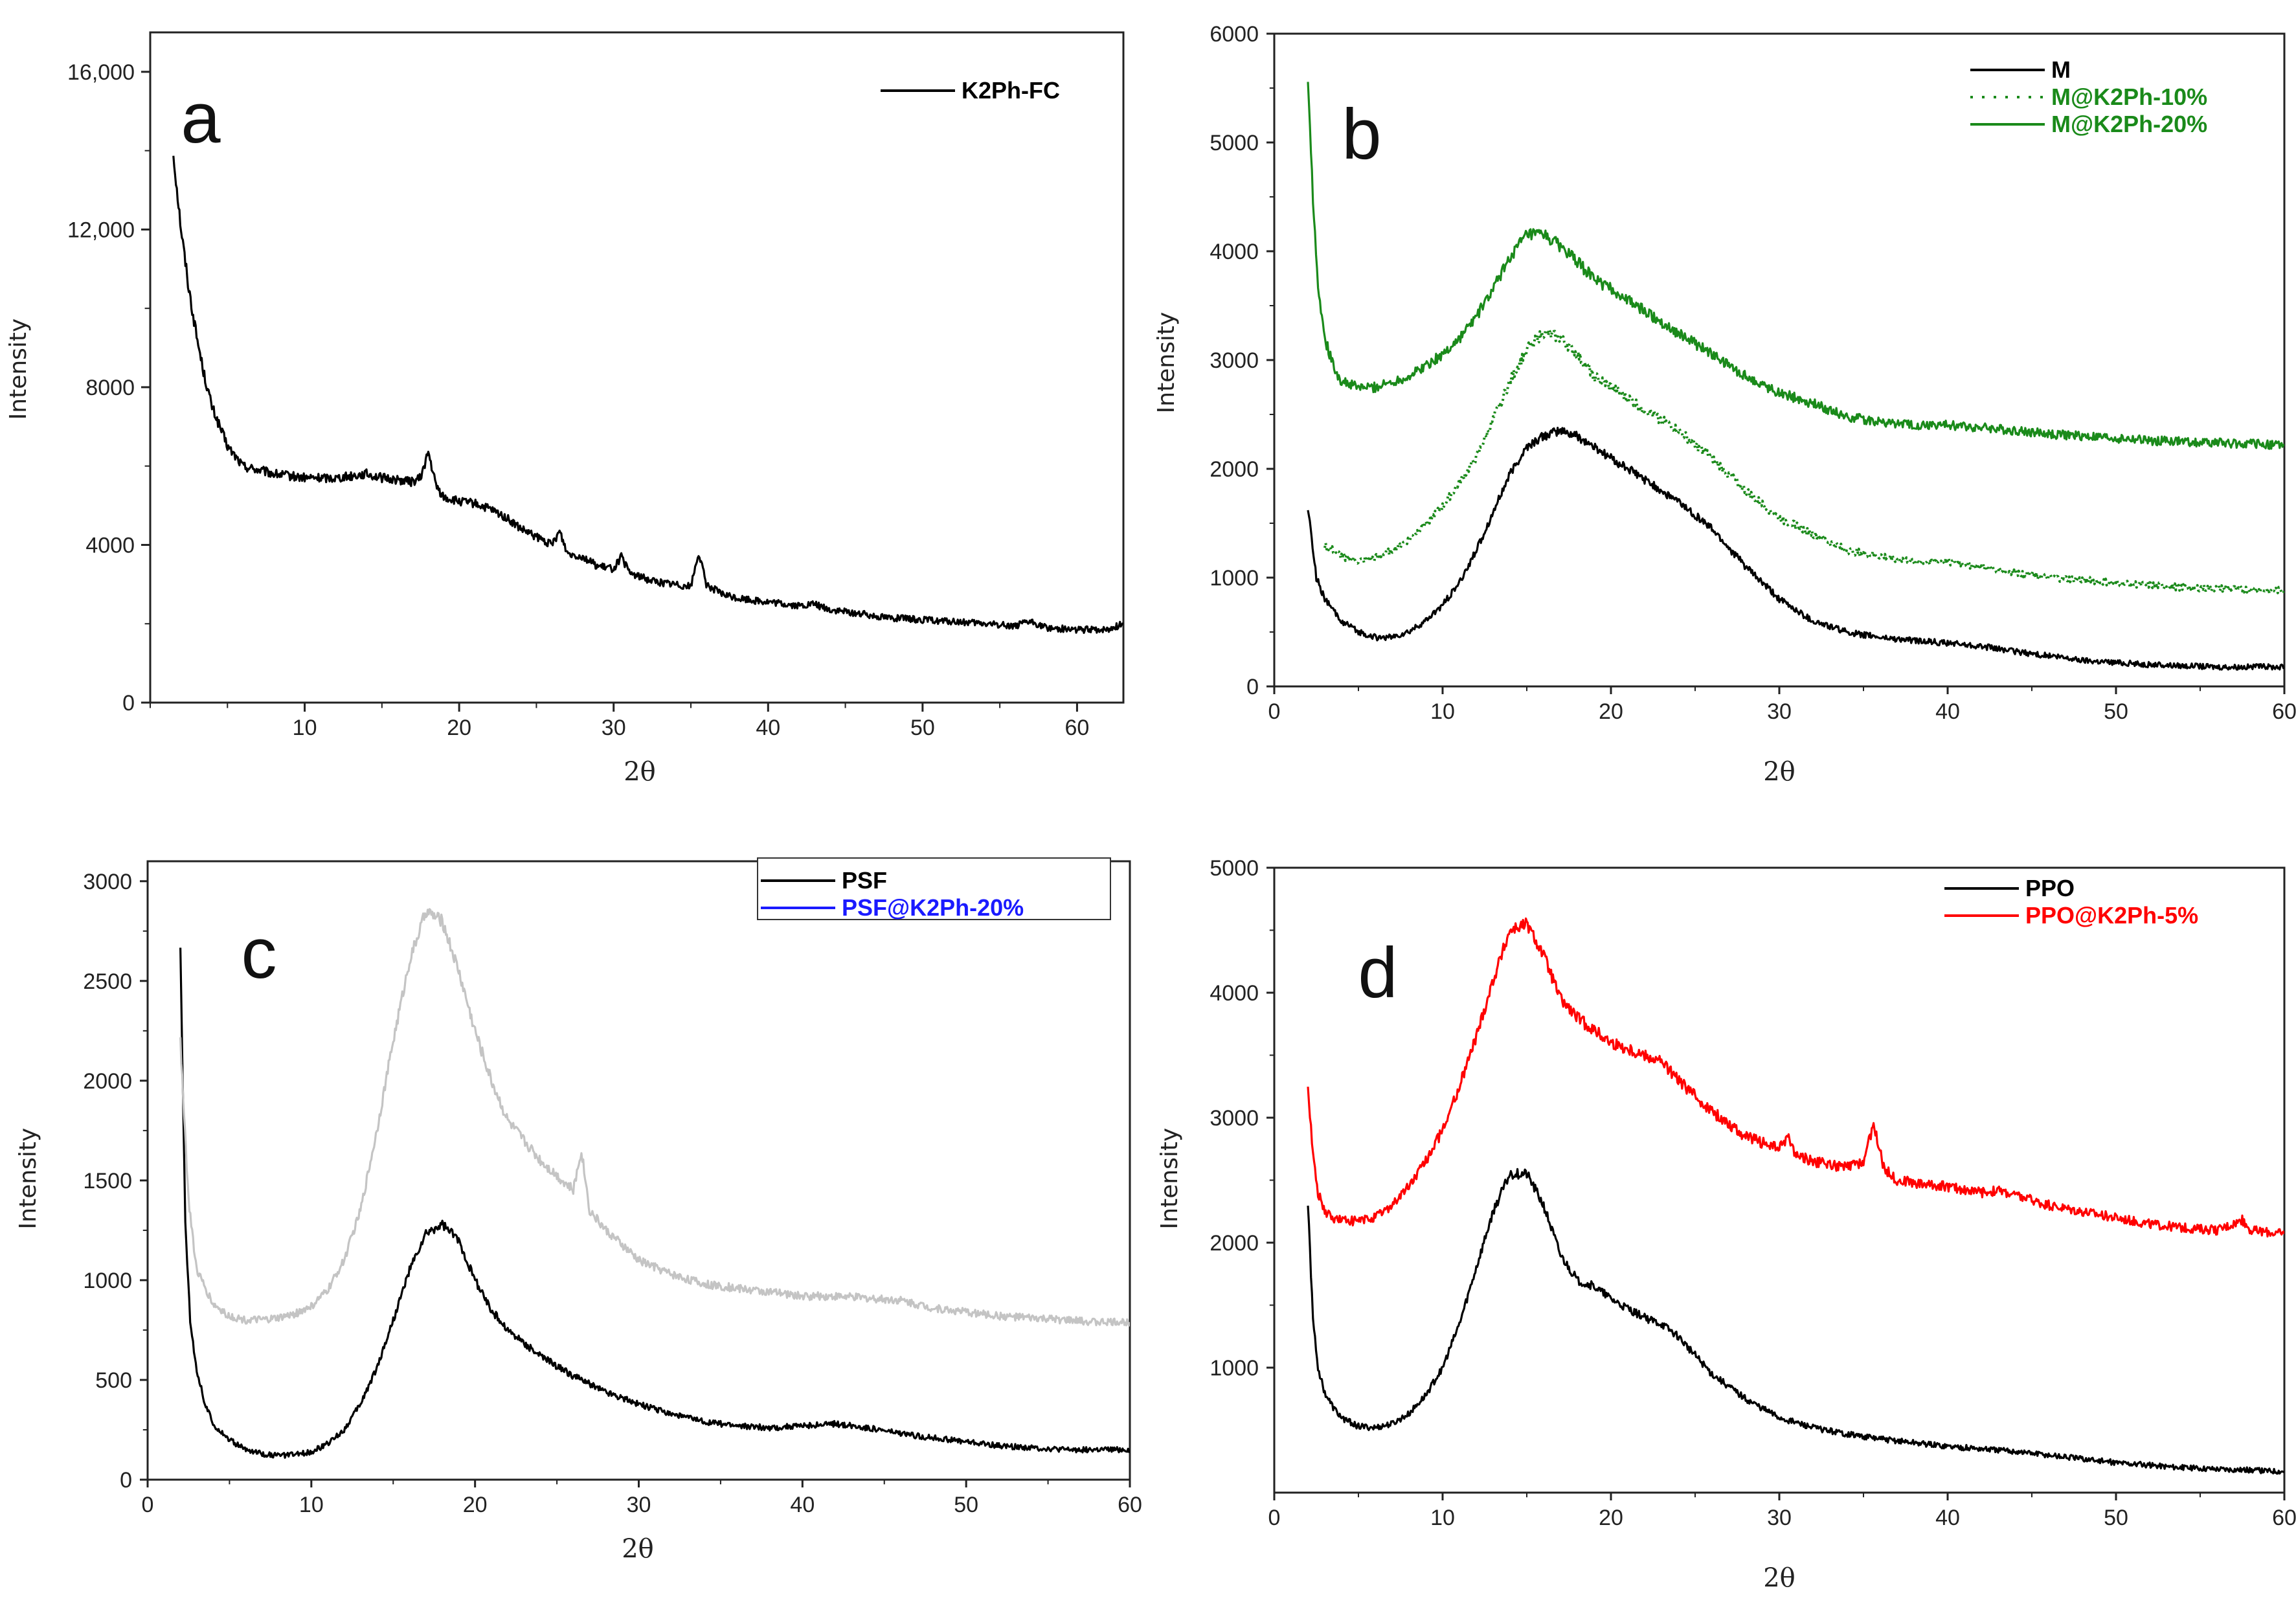  I want to click on series-line-ppo, so click(1795, 1322).